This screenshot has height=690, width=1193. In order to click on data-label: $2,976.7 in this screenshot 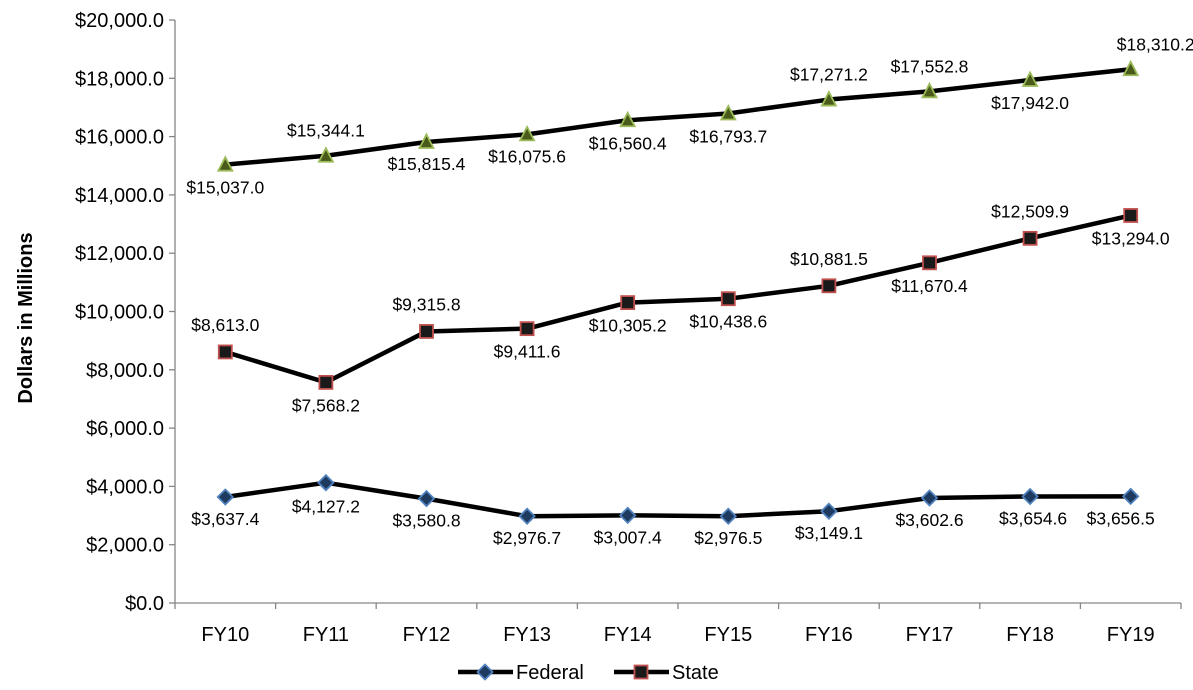, I will do `click(527, 538)`.